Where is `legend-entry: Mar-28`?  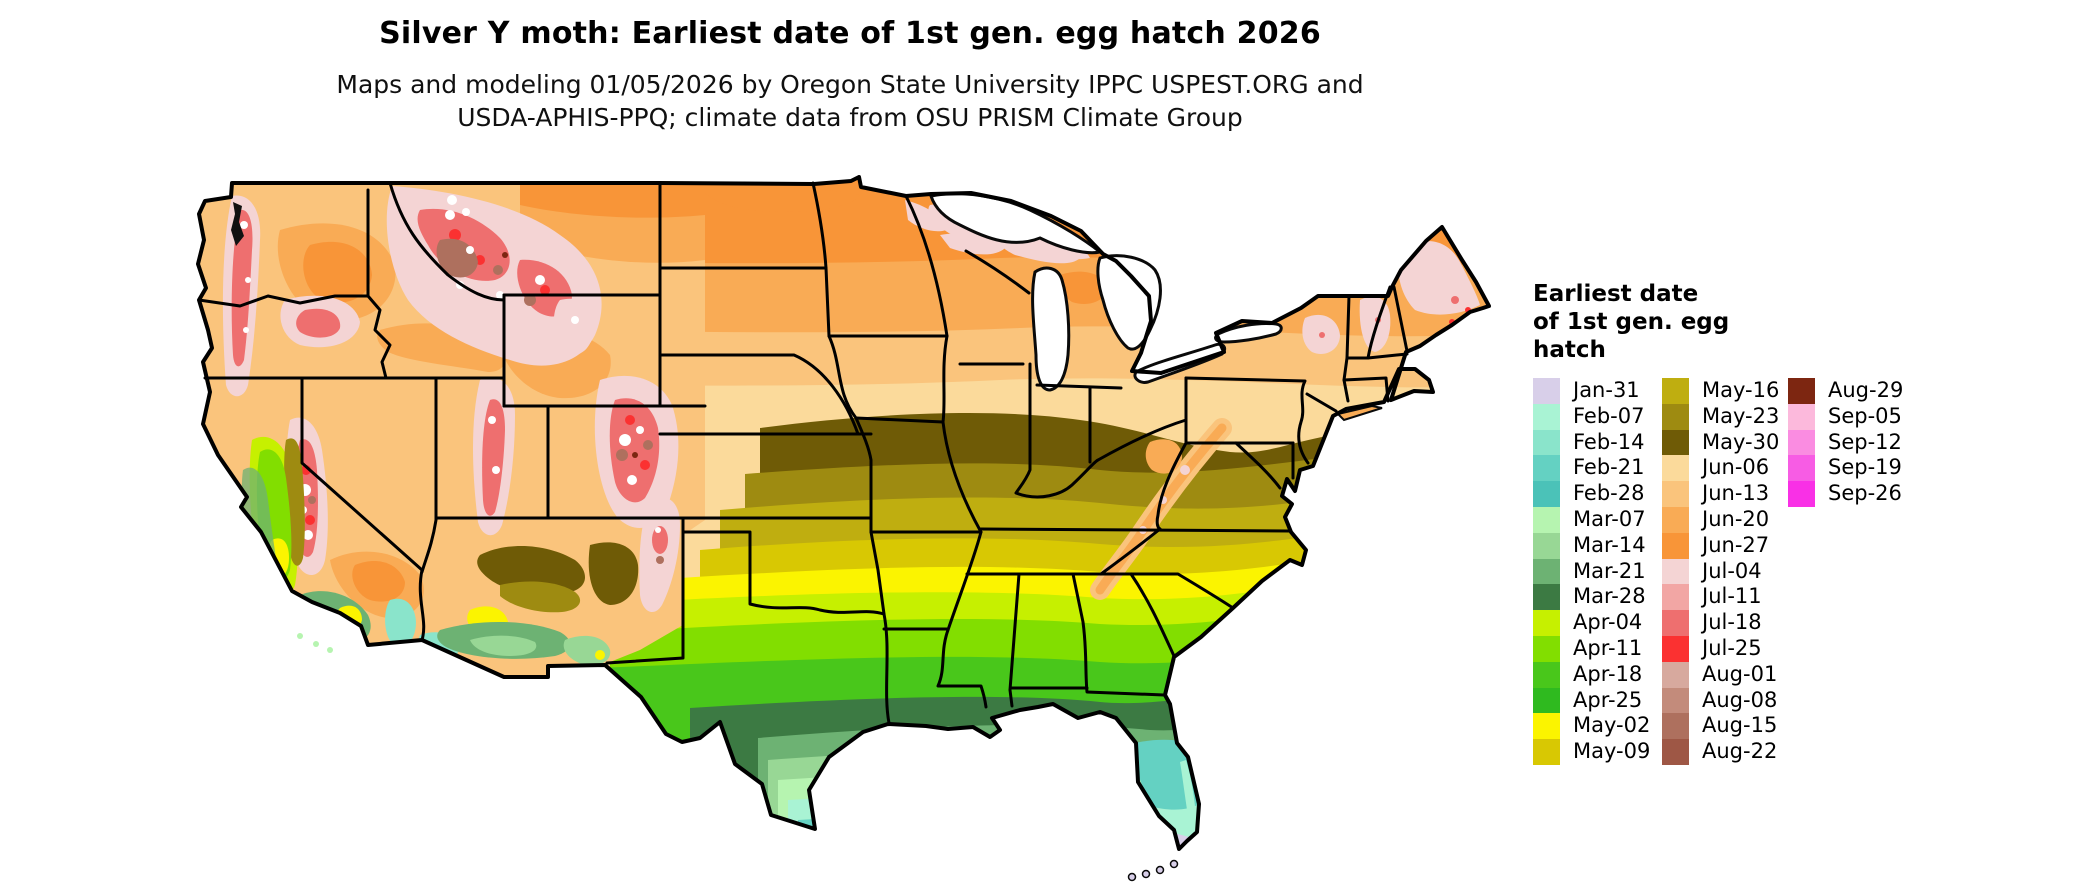 legend-entry: Mar-28 is located at coordinates (1597, 597).